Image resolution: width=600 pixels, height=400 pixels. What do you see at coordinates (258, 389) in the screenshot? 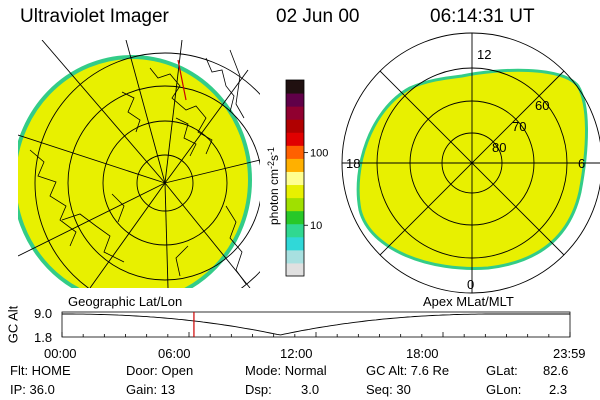
I see `dsp-label: Dsp:` at bounding box center [258, 389].